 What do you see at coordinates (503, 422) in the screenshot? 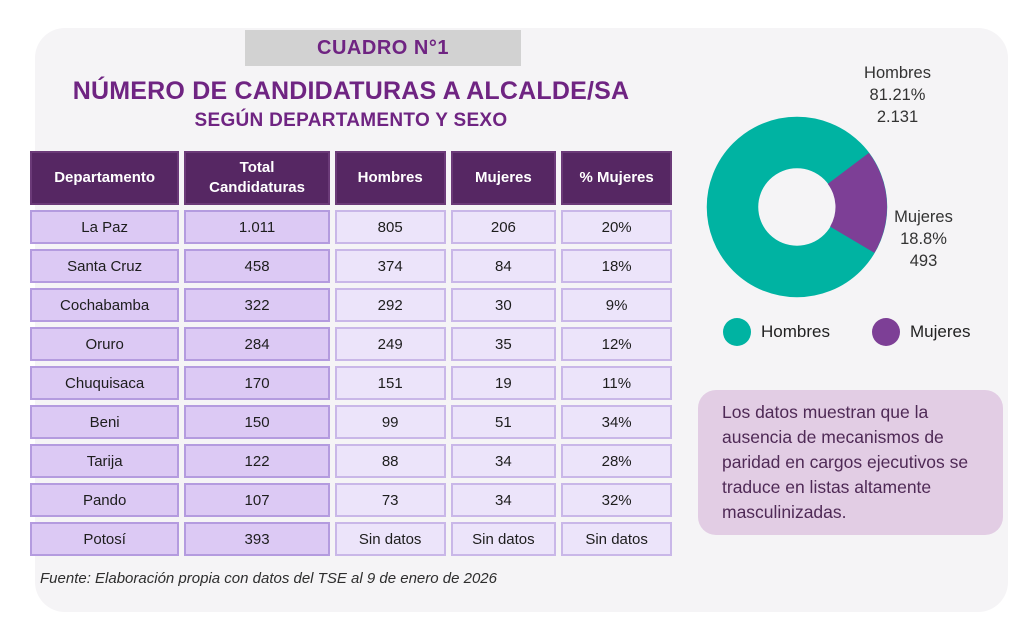
I see `table-cell: 51` at bounding box center [503, 422].